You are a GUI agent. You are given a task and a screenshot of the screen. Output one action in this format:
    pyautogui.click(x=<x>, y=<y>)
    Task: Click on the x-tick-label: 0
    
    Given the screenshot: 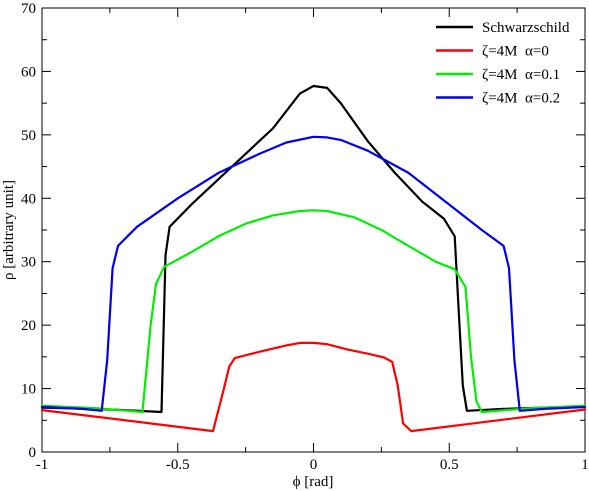 What is the action you would take?
    pyautogui.click(x=314, y=465)
    